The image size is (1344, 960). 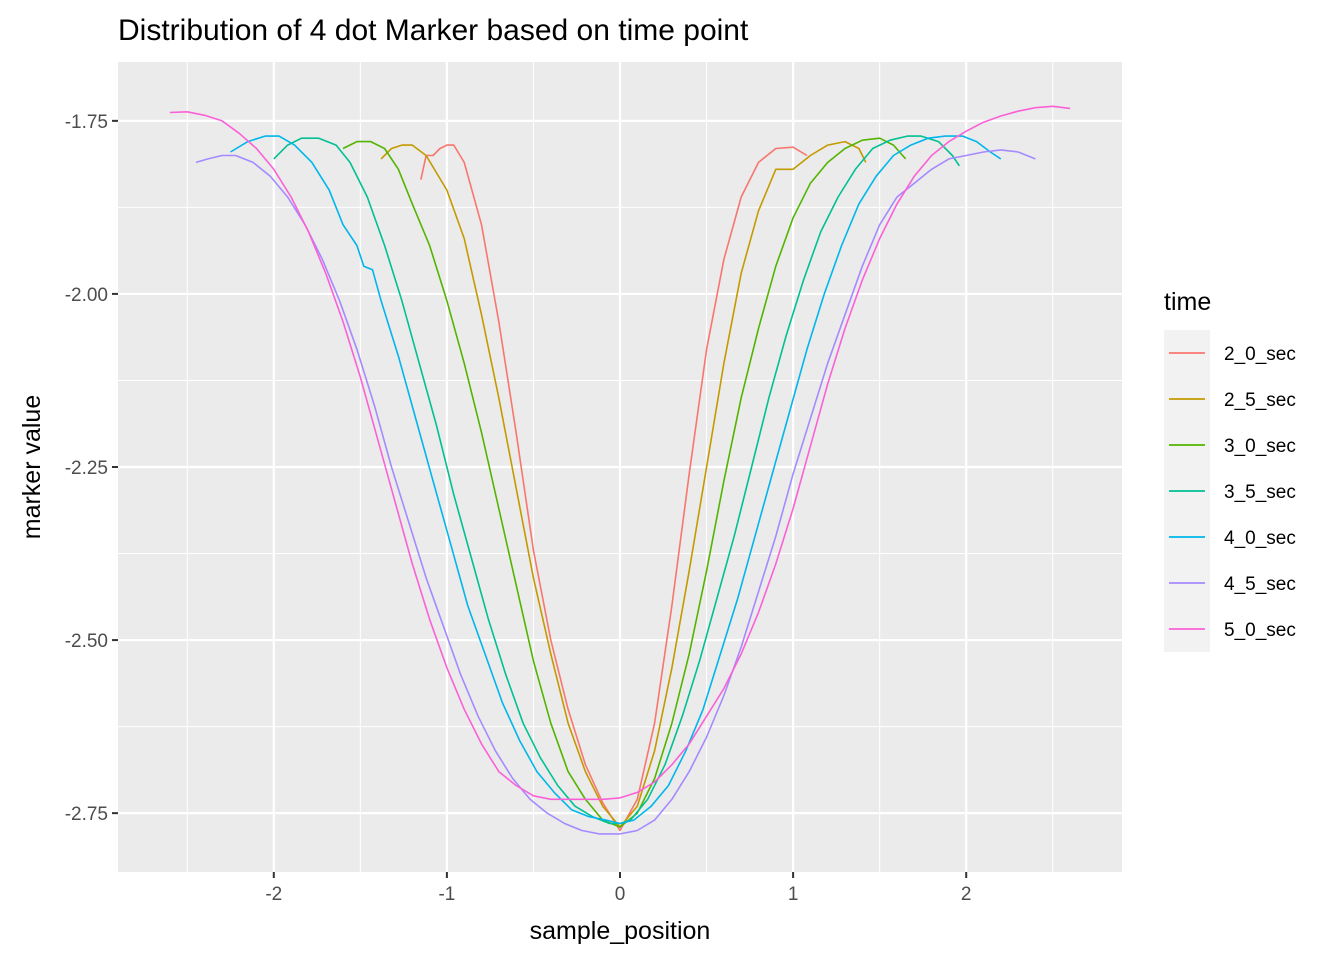 What do you see at coordinates (620, 894) in the screenshot?
I see `x-tick-label-2: 0` at bounding box center [620, 894].